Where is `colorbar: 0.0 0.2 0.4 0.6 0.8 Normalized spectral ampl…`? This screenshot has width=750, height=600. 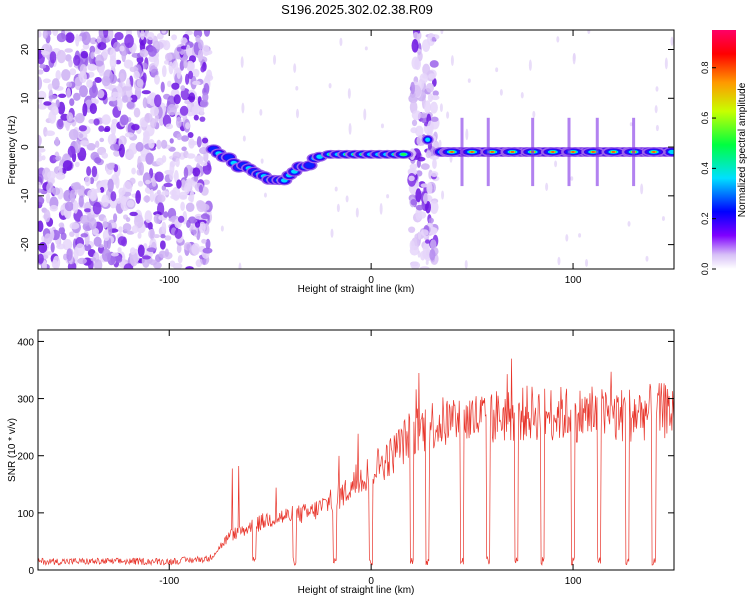
colorbar: 0.0 0.2 0.4 0.6 0.8 Normalized spectral ampl… is located at coordinates (724, 152).